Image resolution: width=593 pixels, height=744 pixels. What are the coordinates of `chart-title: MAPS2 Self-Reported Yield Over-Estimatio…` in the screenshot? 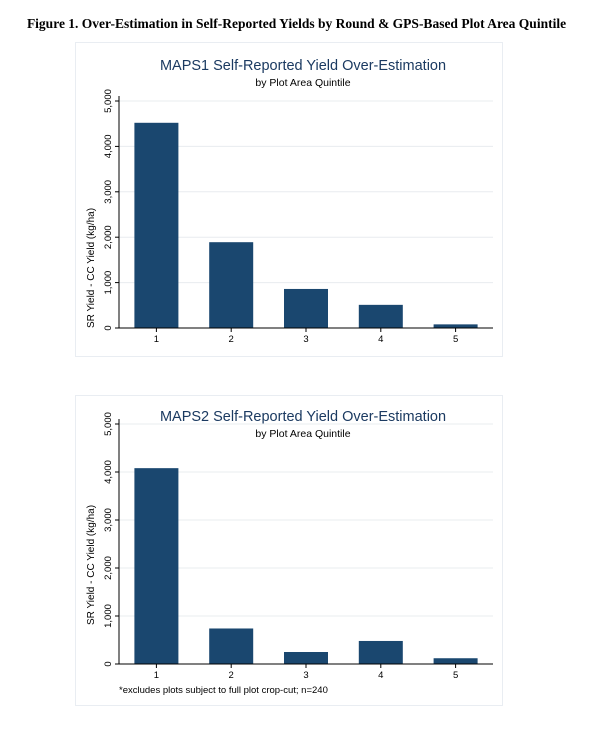 It's located at (303, 417).